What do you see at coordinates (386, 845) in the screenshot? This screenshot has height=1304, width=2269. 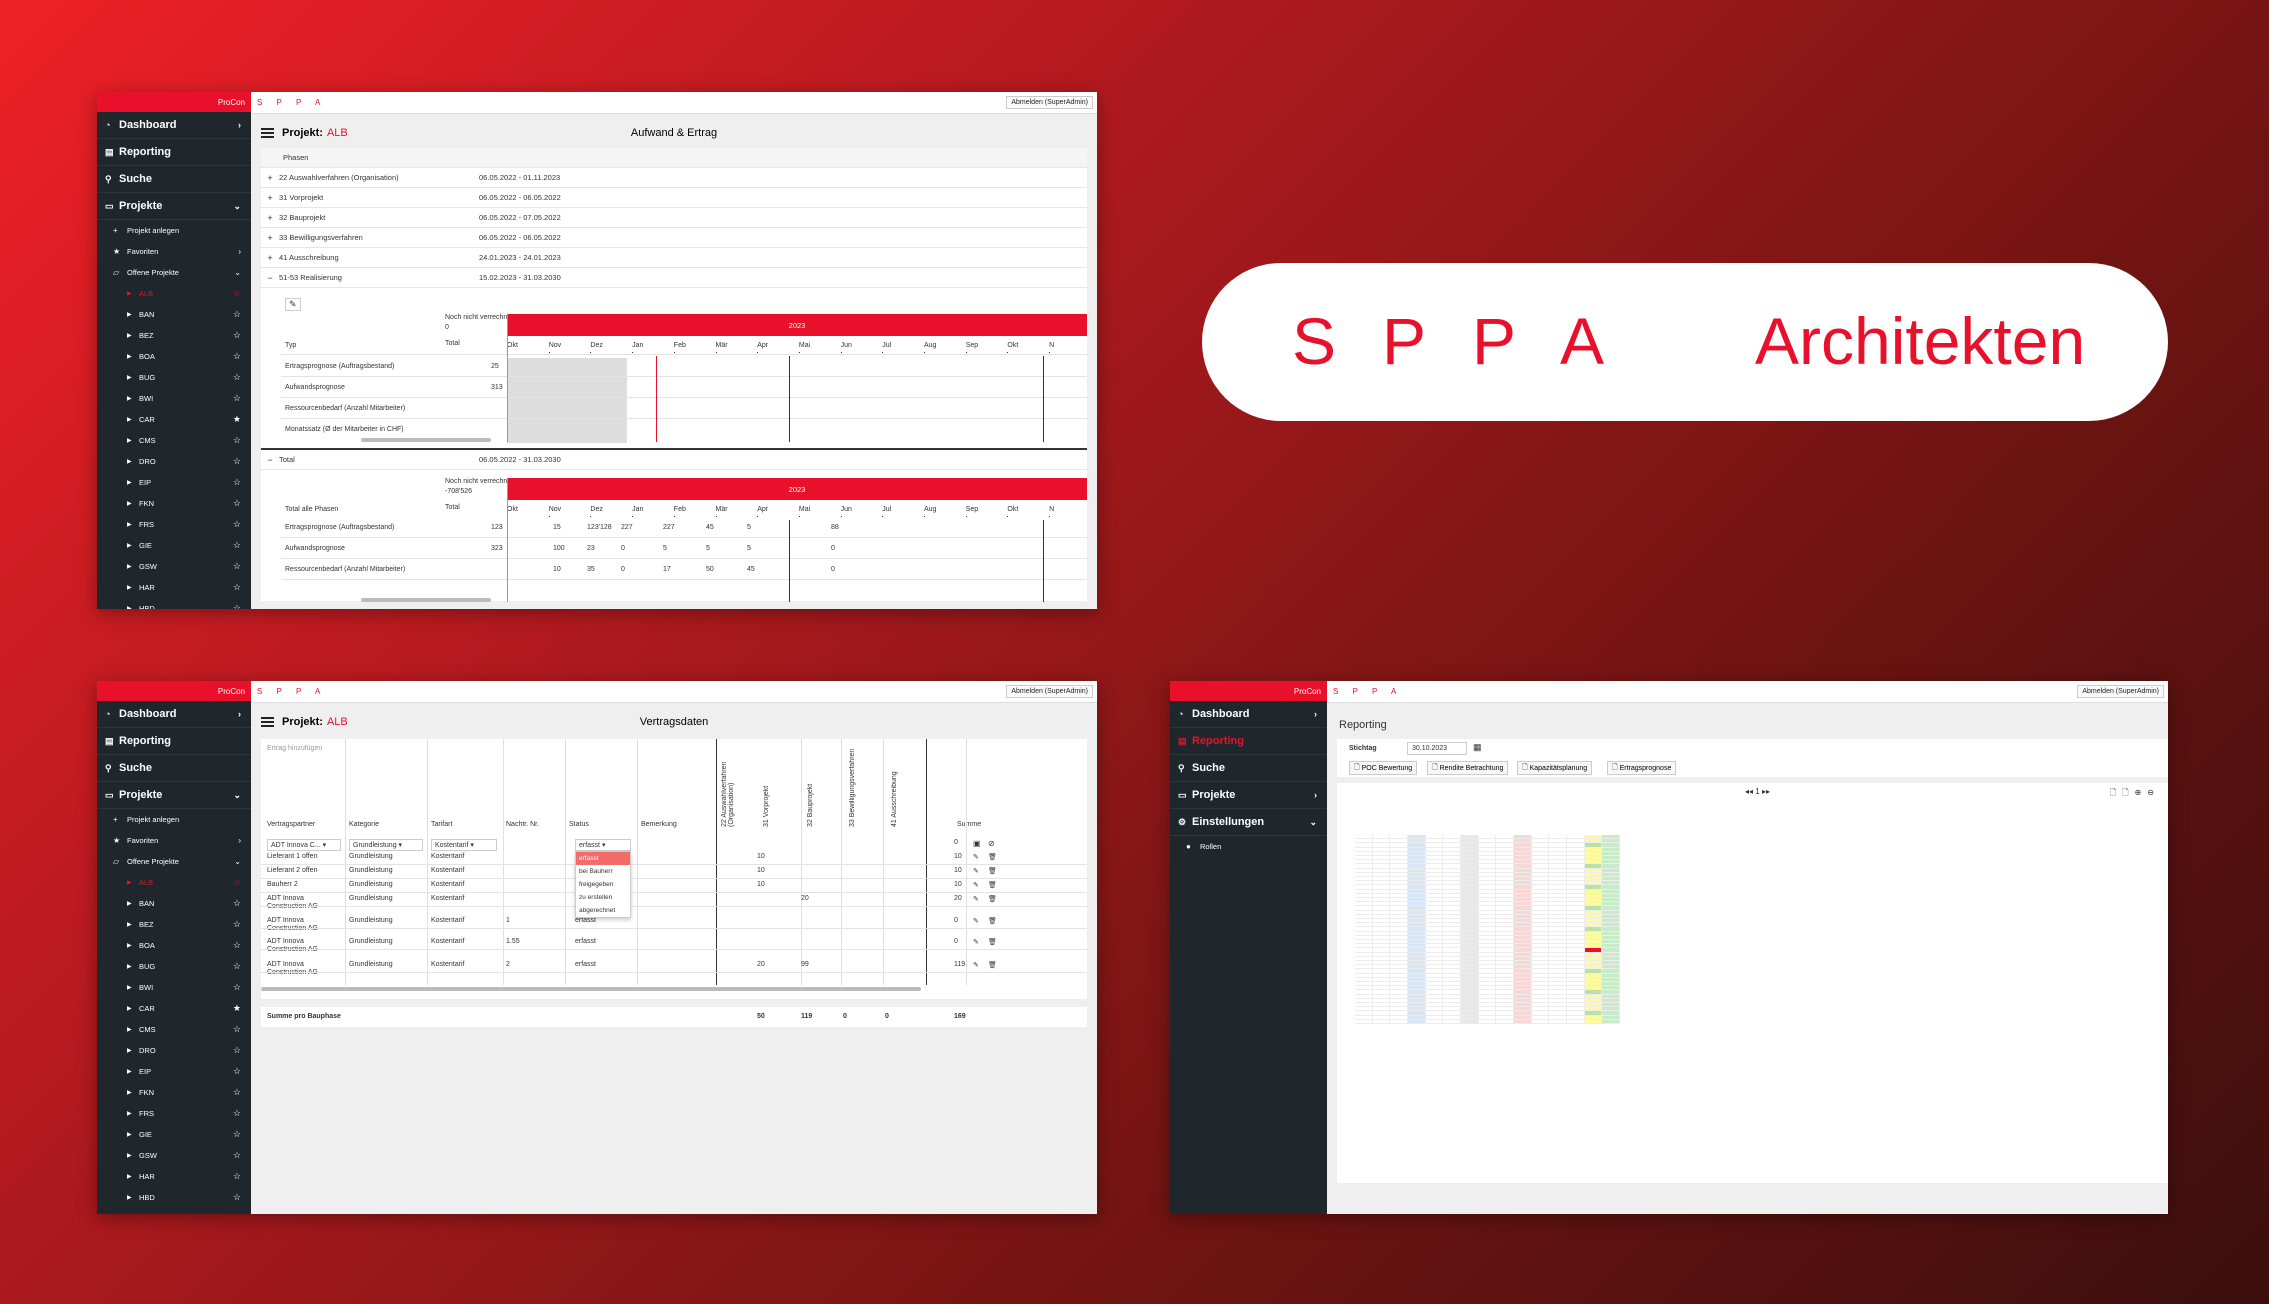 I see `filter-kategorie: Grundleistung ▾` at bounding box center [386, 845].